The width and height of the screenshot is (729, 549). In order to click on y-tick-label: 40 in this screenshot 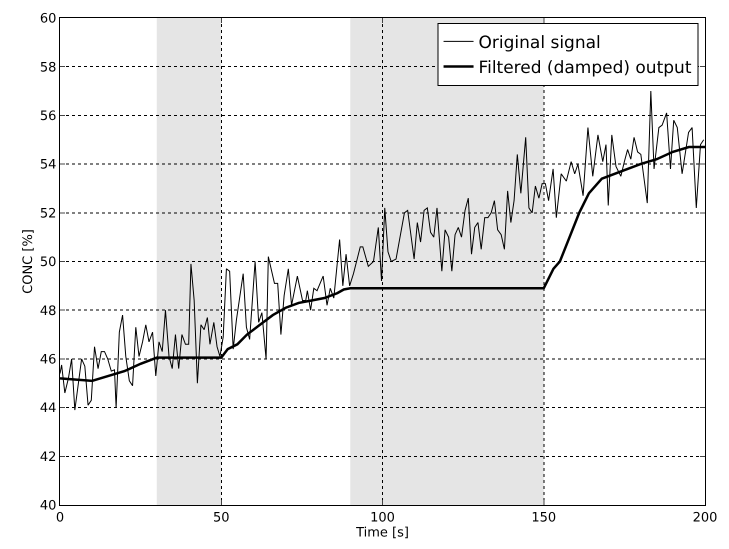, I will do `click(48, 506)`.